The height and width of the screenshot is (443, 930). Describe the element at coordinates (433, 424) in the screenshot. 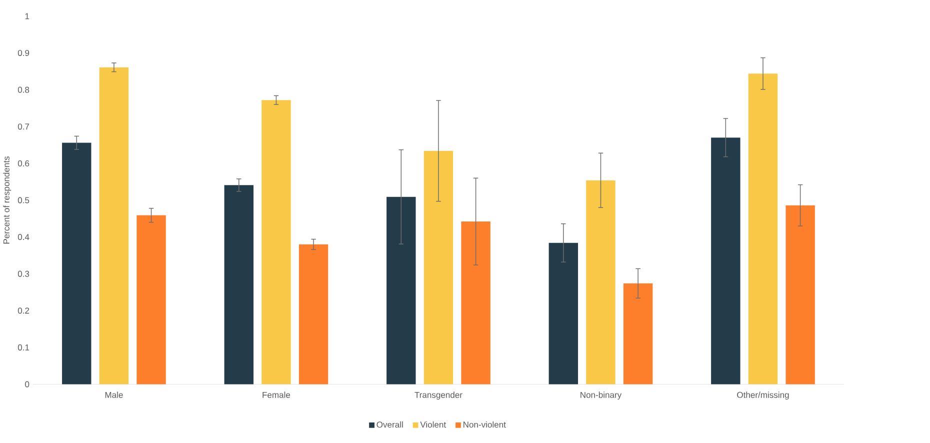

I see `legend-label: Violent` at that location.